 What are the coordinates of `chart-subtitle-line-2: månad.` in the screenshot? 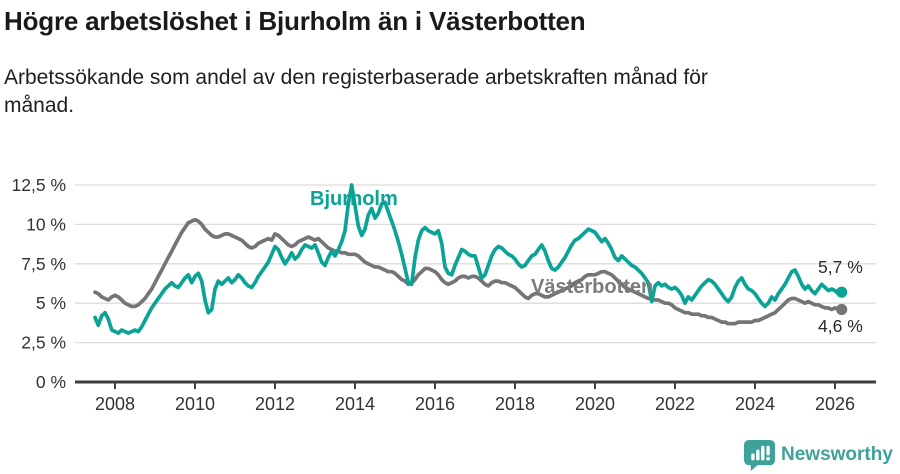 It's located at (39, 105).